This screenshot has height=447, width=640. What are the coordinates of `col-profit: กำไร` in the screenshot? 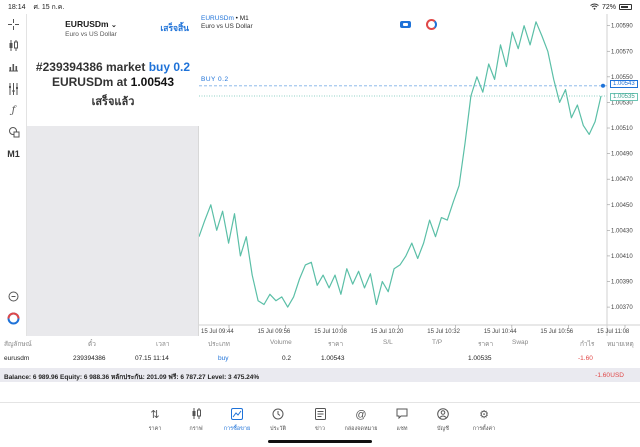 It's located at (587, 344).